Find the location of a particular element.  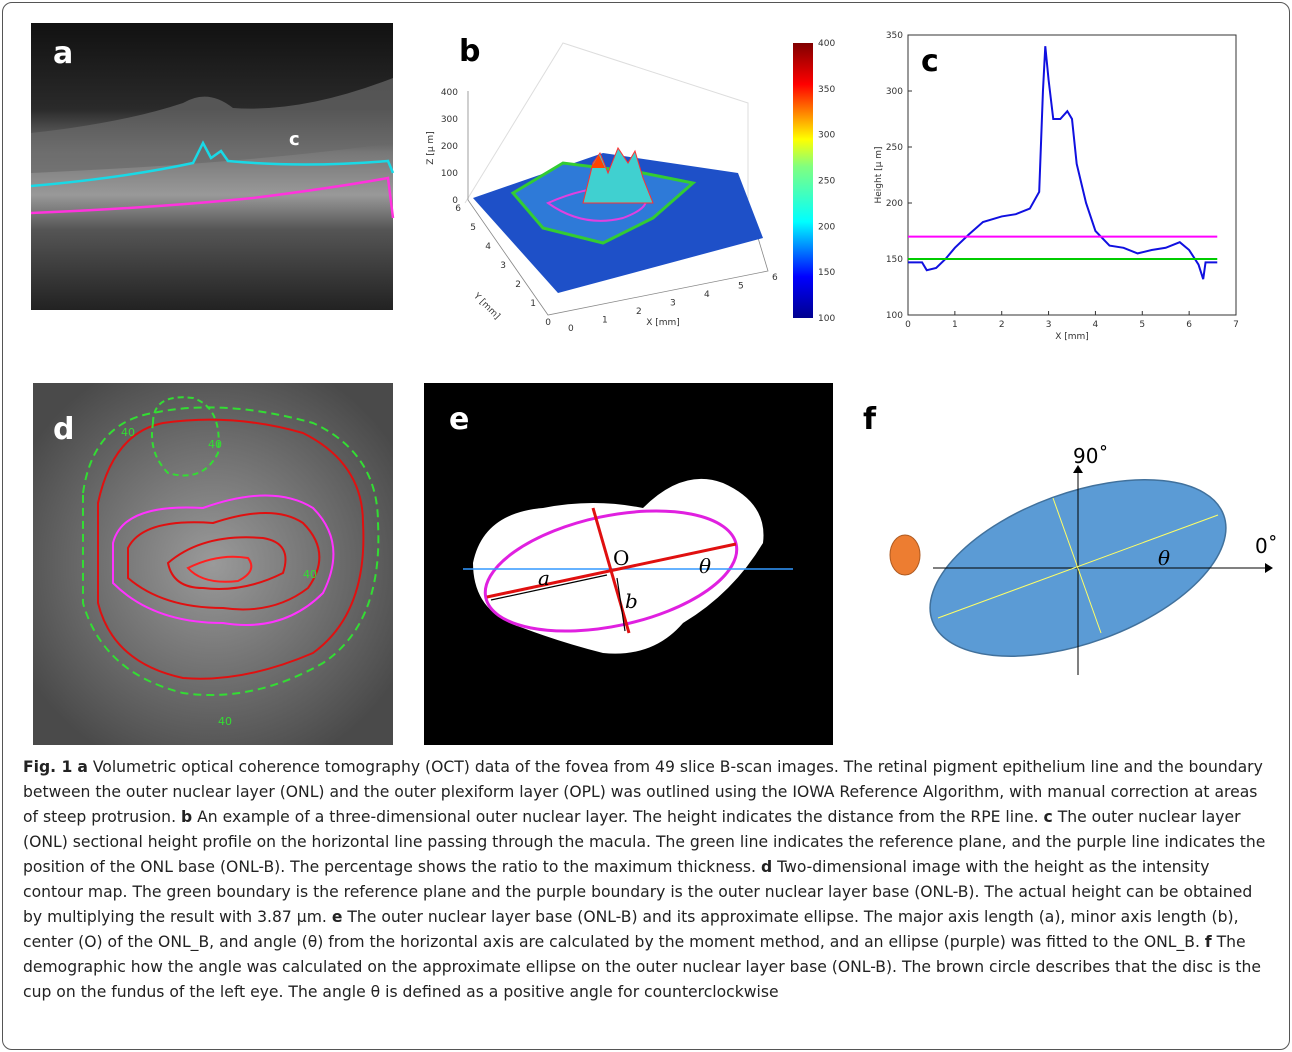

ellipse-major is located at coordinates (1078, 566).